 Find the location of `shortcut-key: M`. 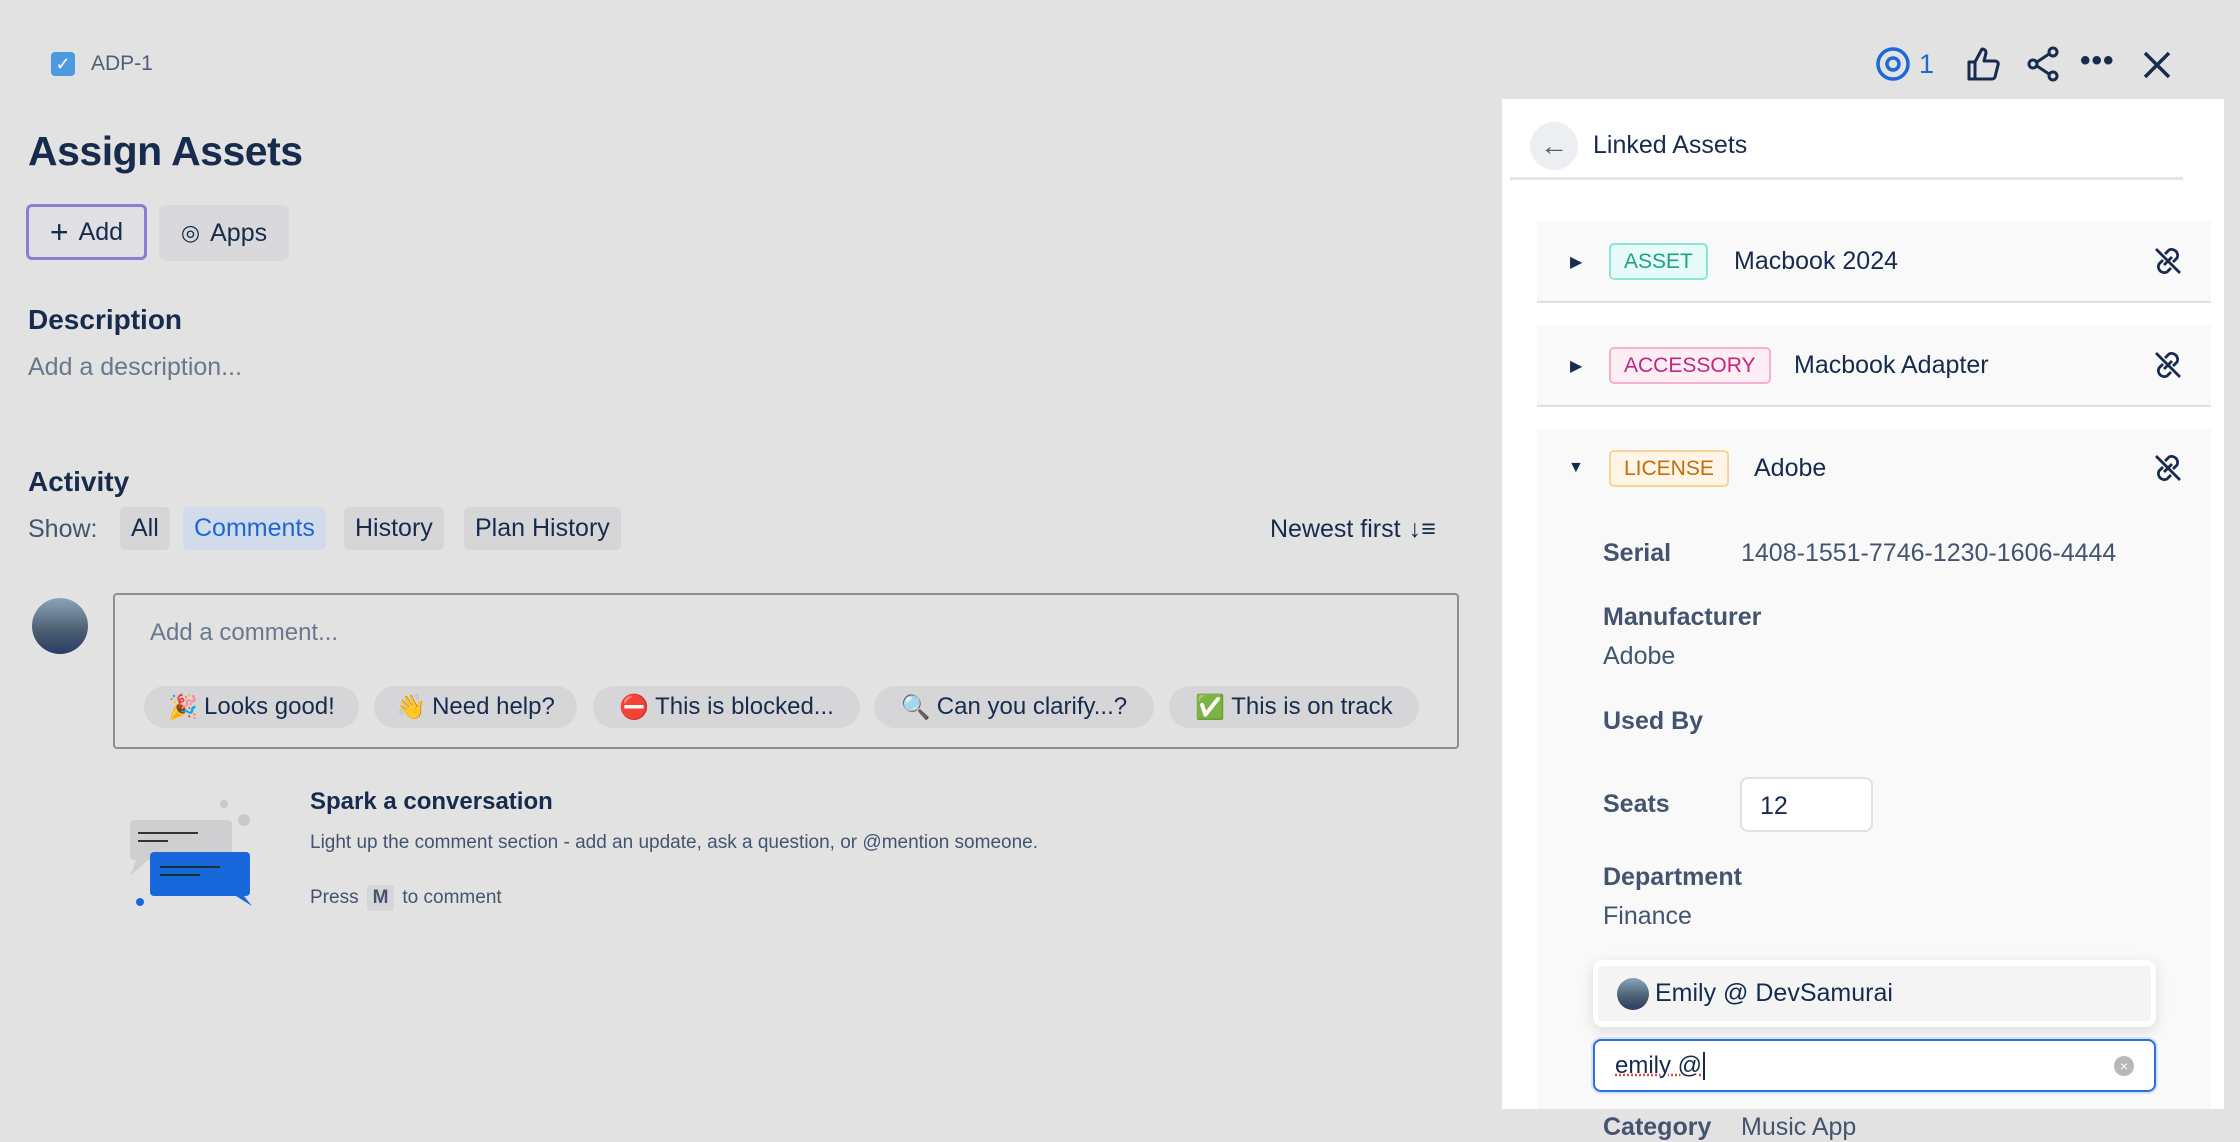

shortcut-key: M is located at coordinates (380, 898).